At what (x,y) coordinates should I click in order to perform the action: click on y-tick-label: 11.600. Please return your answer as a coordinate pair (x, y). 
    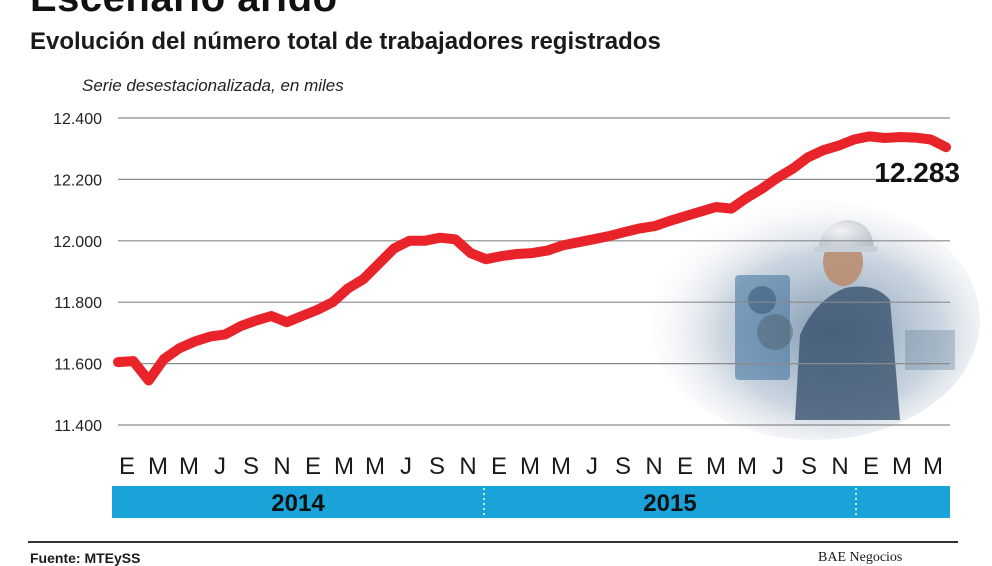
    Looking at the image, I should click on (78, 365).